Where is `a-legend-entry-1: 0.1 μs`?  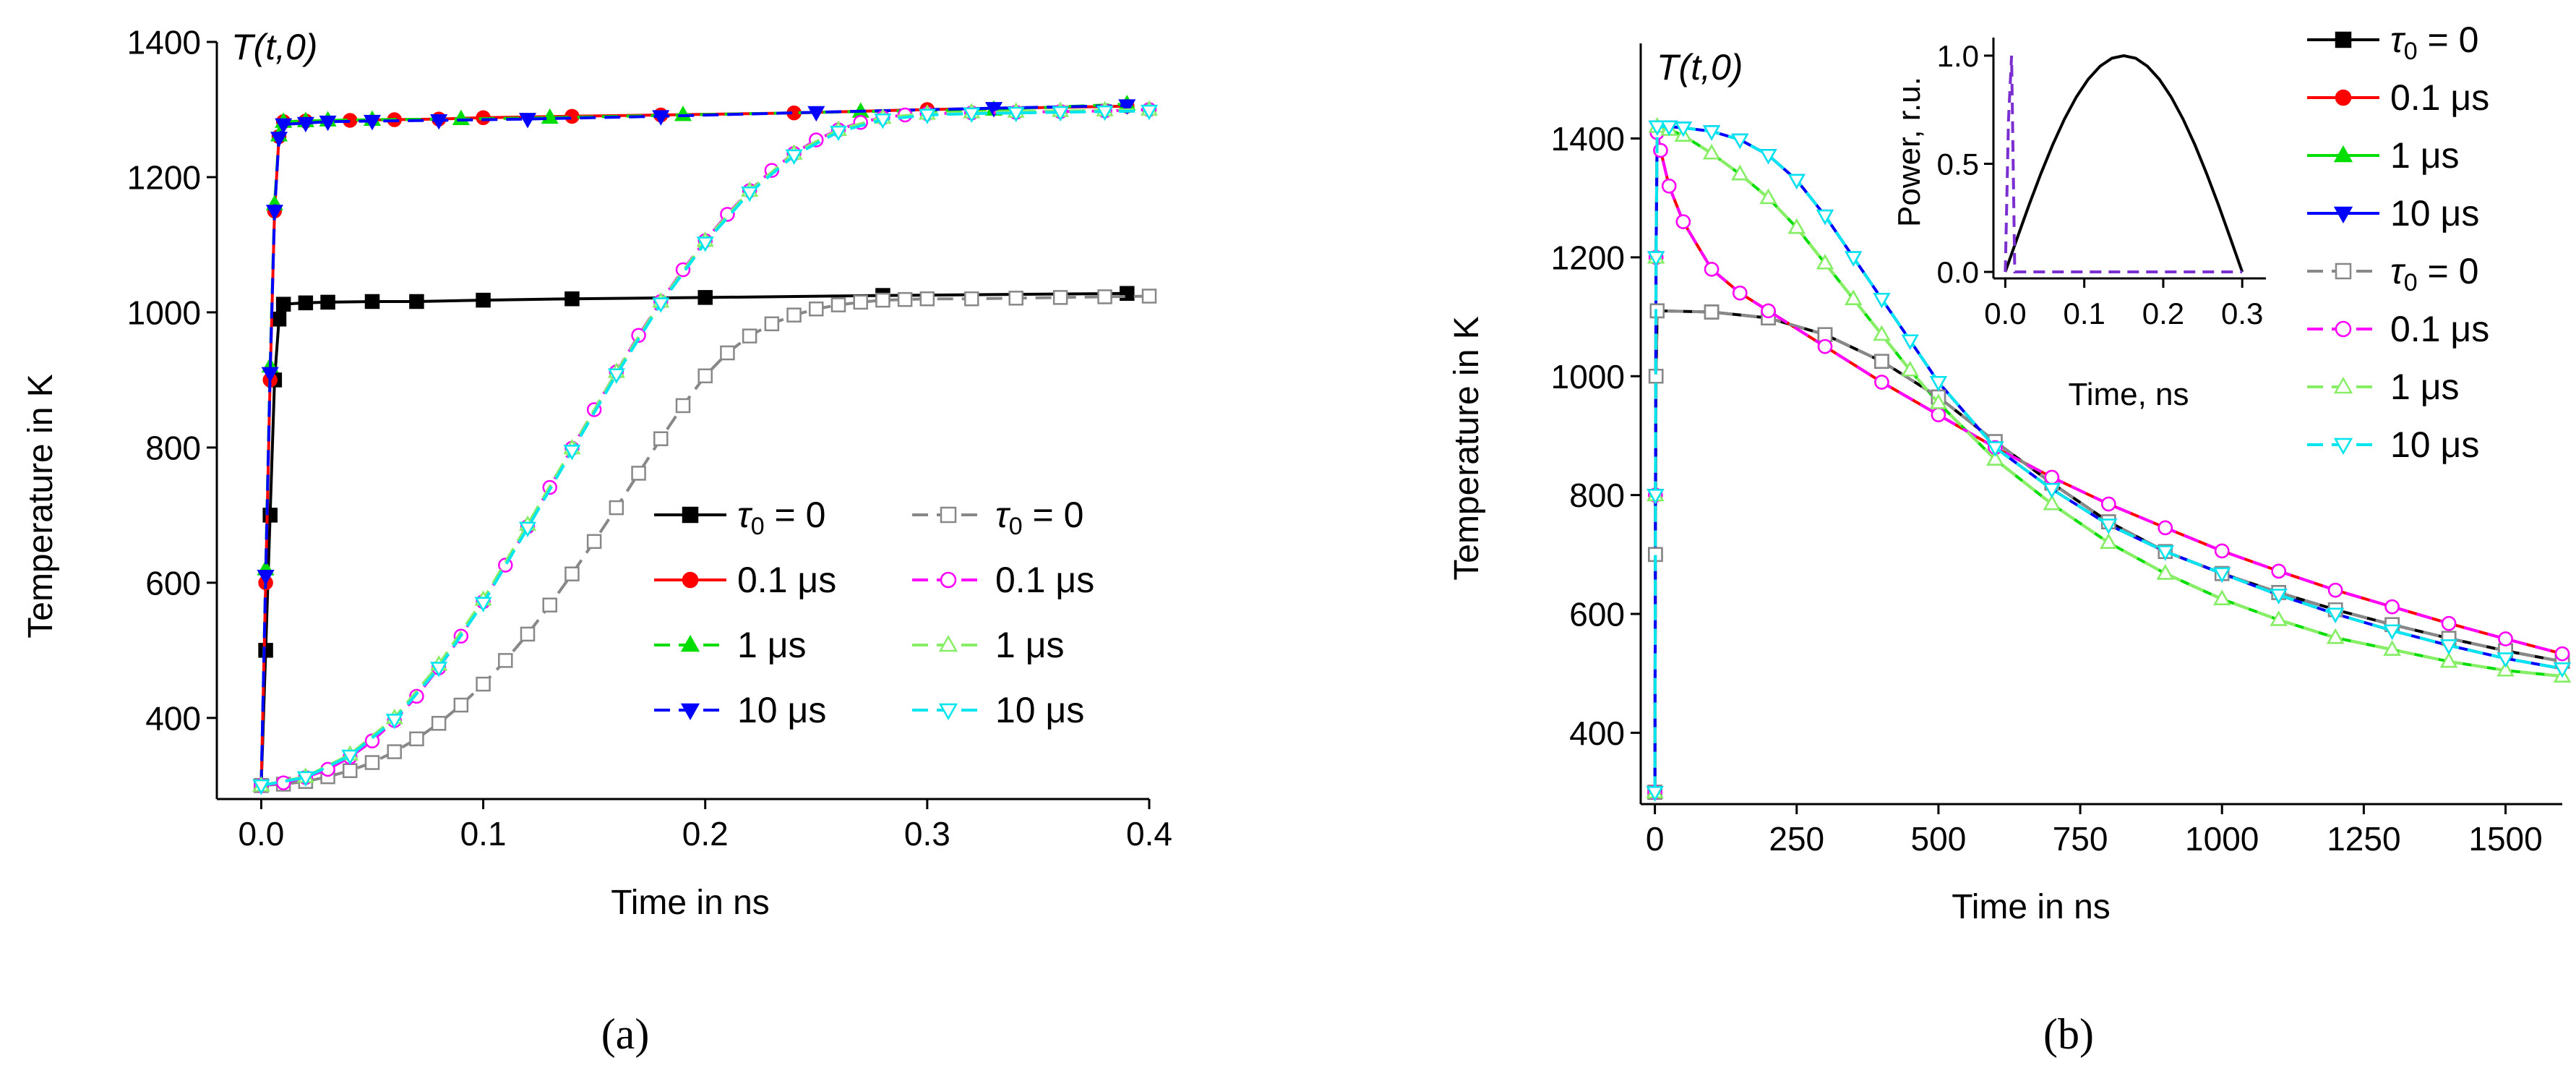 a-legend-entry-1: 0.1 μs is located at coordinates (745, 580).